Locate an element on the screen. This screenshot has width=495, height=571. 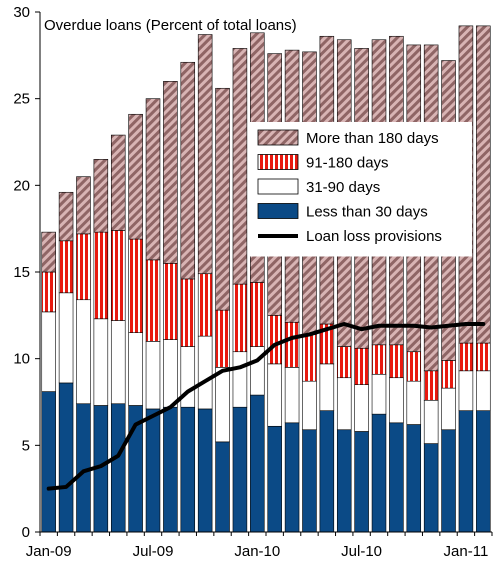
legend-label: More than 180 days is located at coordinates (372, 138).